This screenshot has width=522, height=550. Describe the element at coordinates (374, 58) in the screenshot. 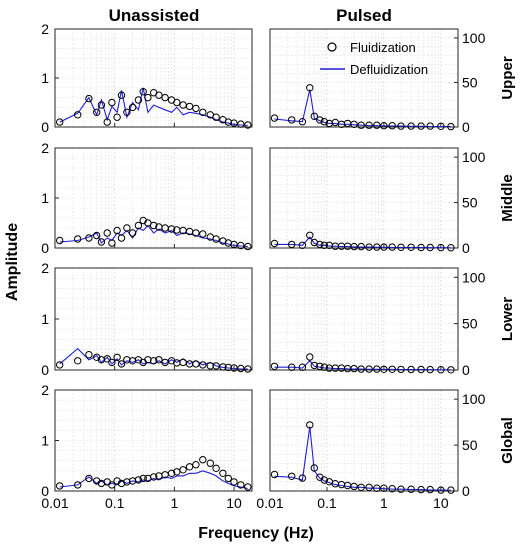

I see `legend: Fluidization Defluidization` at that location.